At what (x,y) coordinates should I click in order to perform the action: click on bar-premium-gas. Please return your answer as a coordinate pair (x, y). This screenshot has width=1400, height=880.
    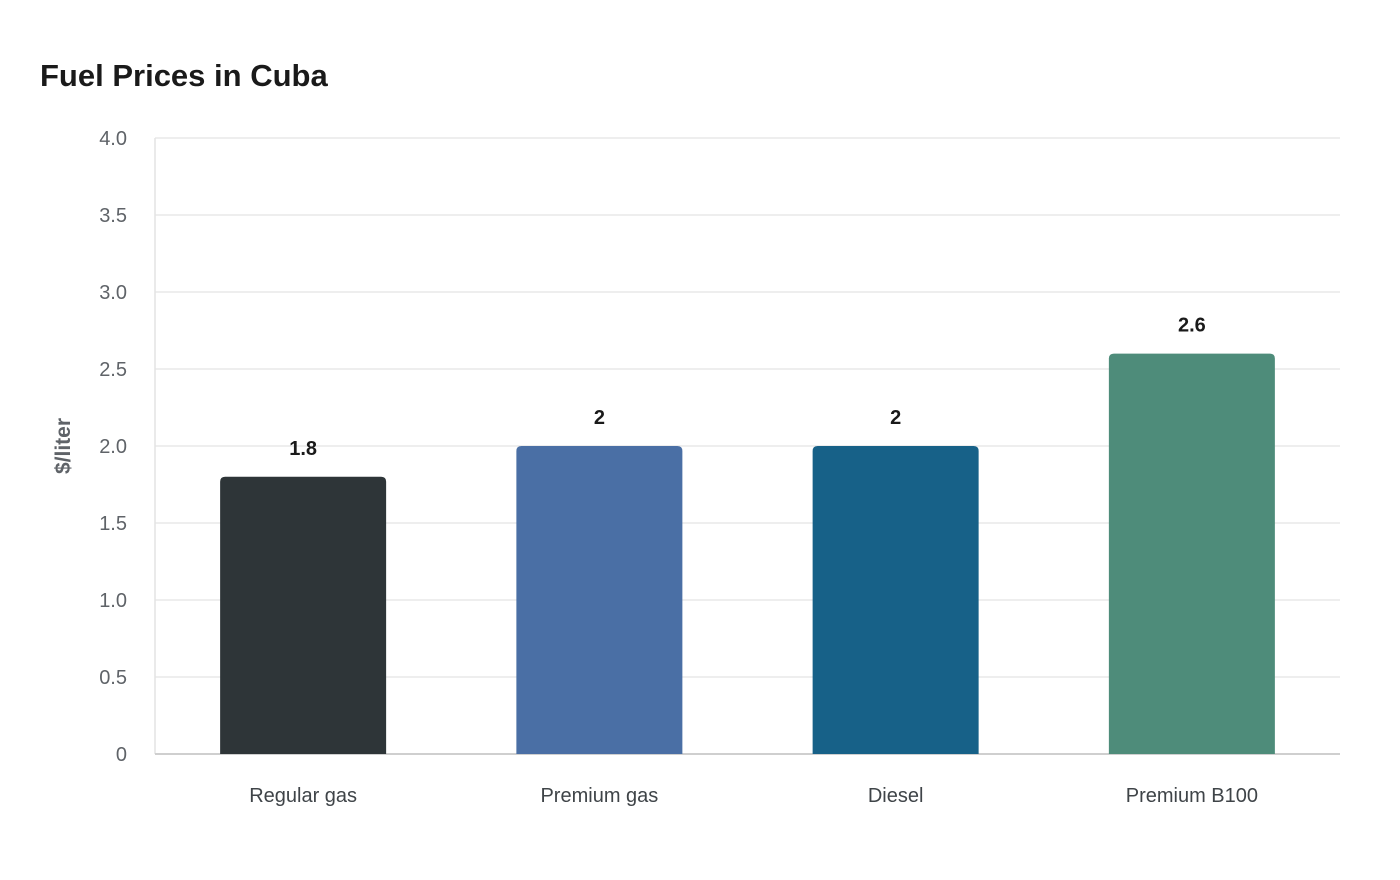
    Looking at the image, I should click on (599, 600).